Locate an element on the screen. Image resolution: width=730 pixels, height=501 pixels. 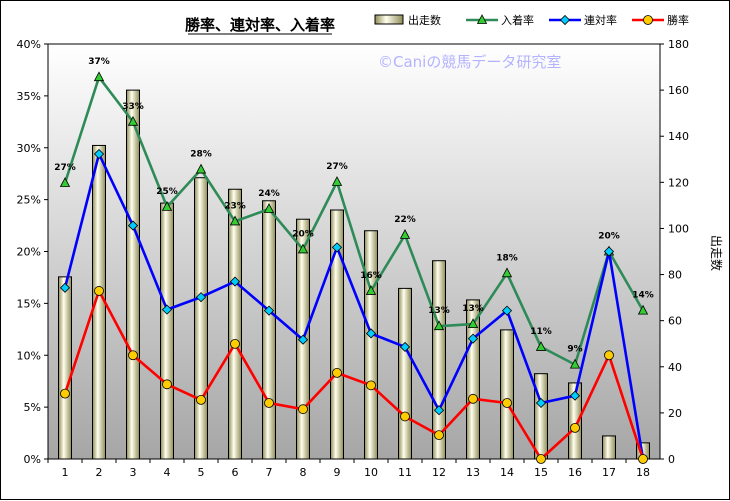
right-axis-tick-label: 180 is located at coordinates (678, 44).